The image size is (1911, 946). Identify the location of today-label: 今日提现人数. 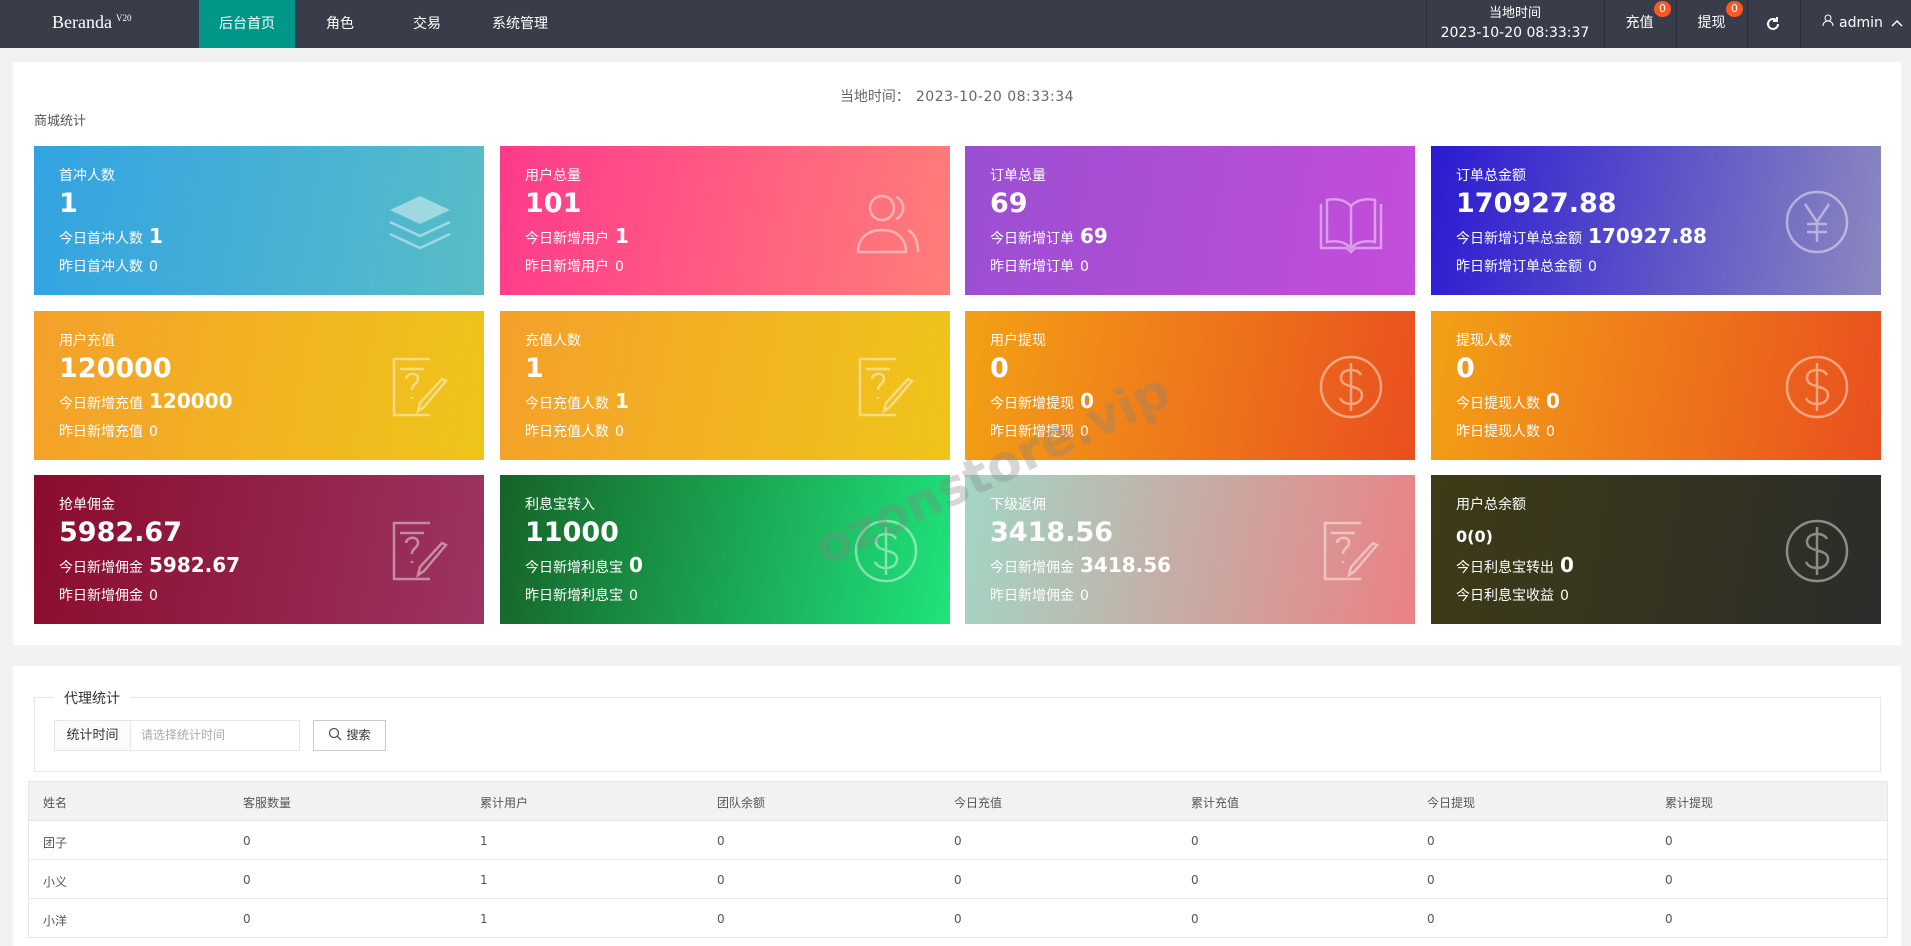
(1498, 404).